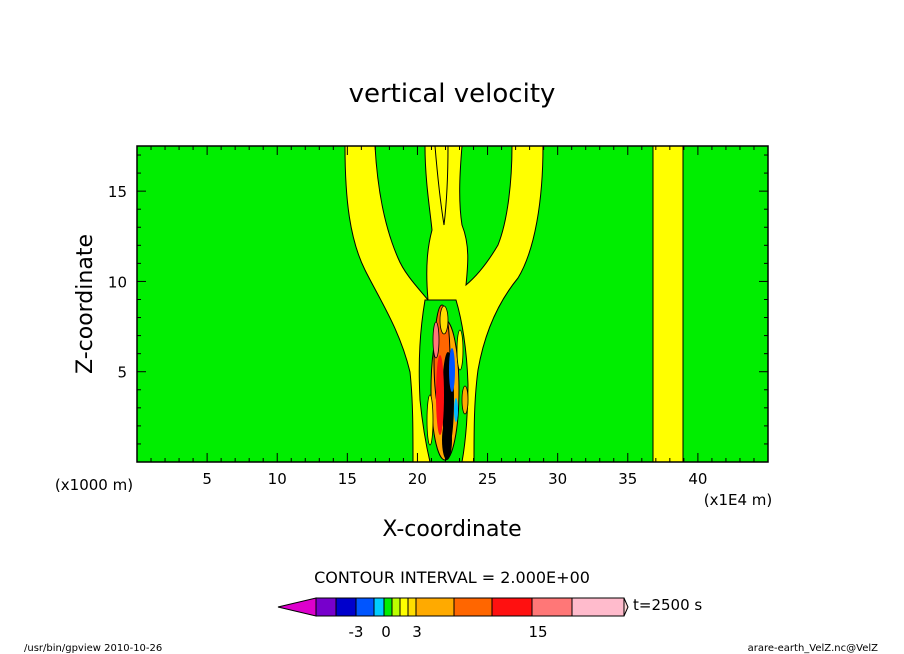 This screenshot has height=654, width=904. What do you see at coordinates (117, 282) in the screenshot?
I see `y-tick-label: 10` at bounding box center [117, 282].